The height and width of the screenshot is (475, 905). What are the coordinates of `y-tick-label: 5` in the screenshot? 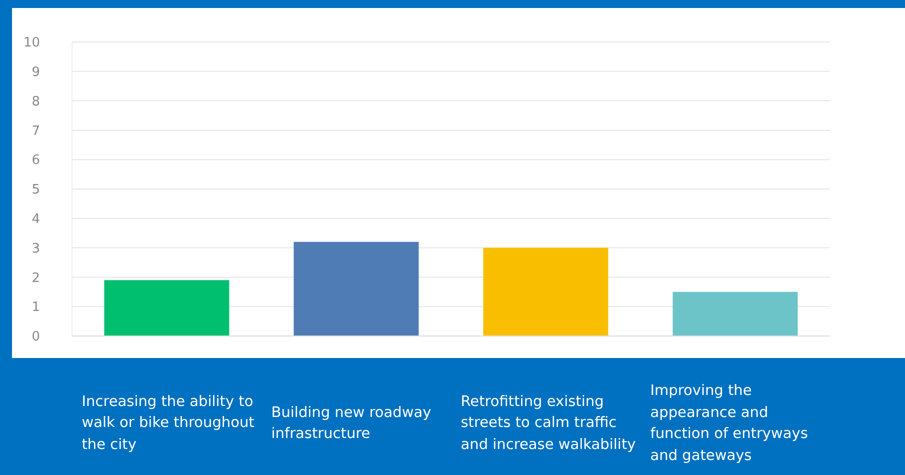 It's located at (36, 190).